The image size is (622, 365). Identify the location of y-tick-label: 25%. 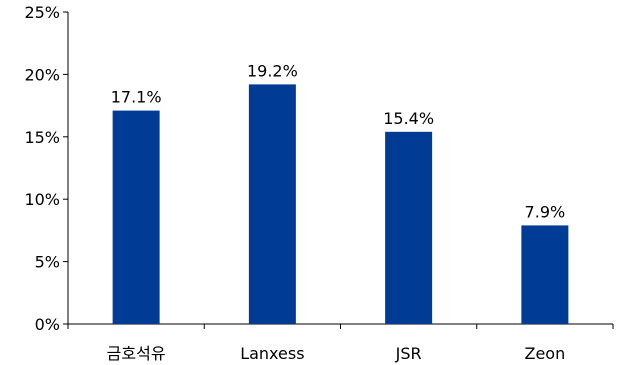
(42, 12).